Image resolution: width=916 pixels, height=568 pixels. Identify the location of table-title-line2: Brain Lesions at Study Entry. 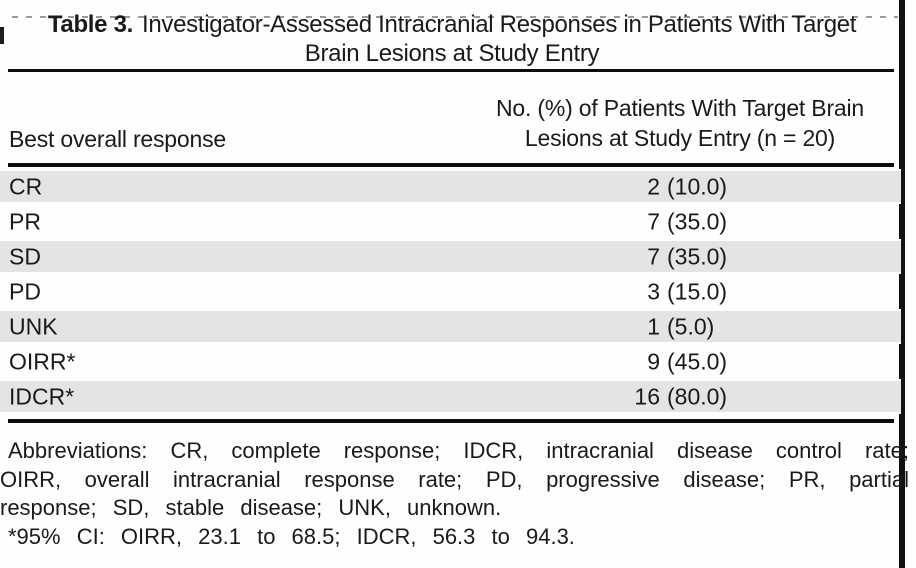
(452, 53).